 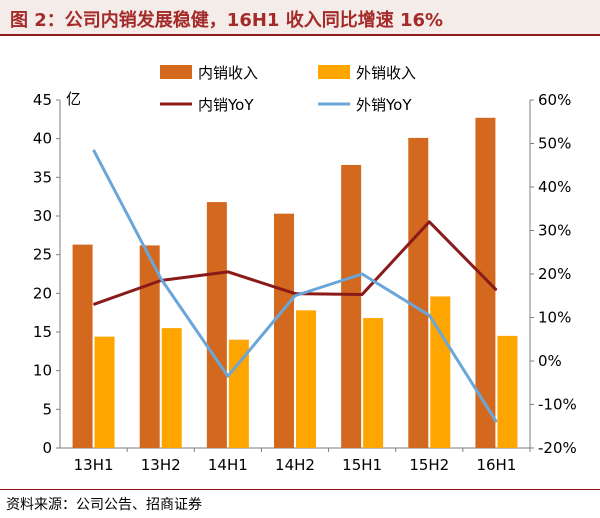 What do you see at coordinates (386, 73) in the screenshot?
I see `legend-label: 外销收入` at bounding box center [386, 73].